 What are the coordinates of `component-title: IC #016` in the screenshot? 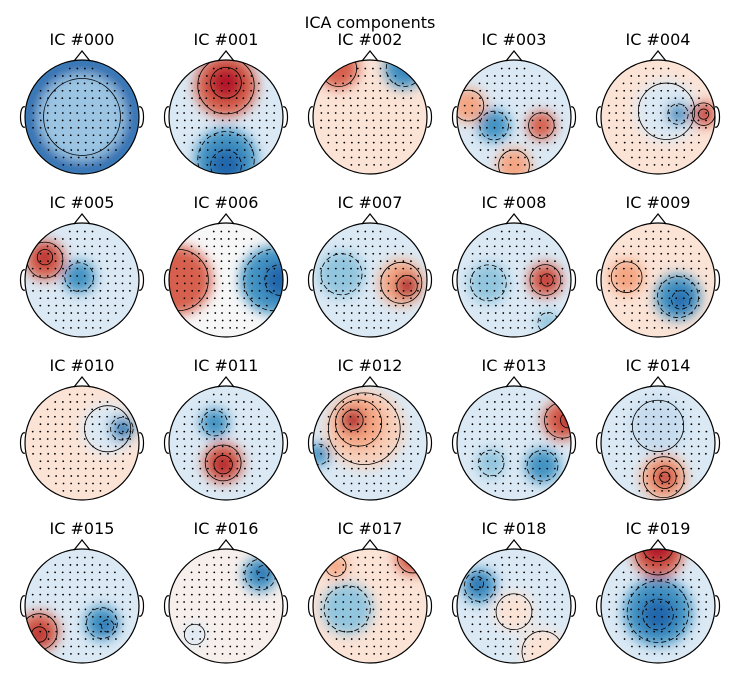 It's located at (226, 528).